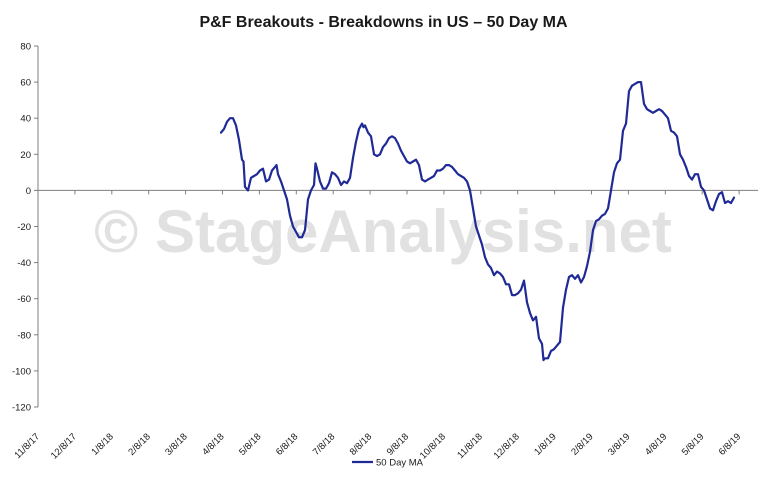  What do you see at coordinates (102, 444) in the screenshot?
I see `x-tick-label: 1/8/18` at bounding box center [102, 444].